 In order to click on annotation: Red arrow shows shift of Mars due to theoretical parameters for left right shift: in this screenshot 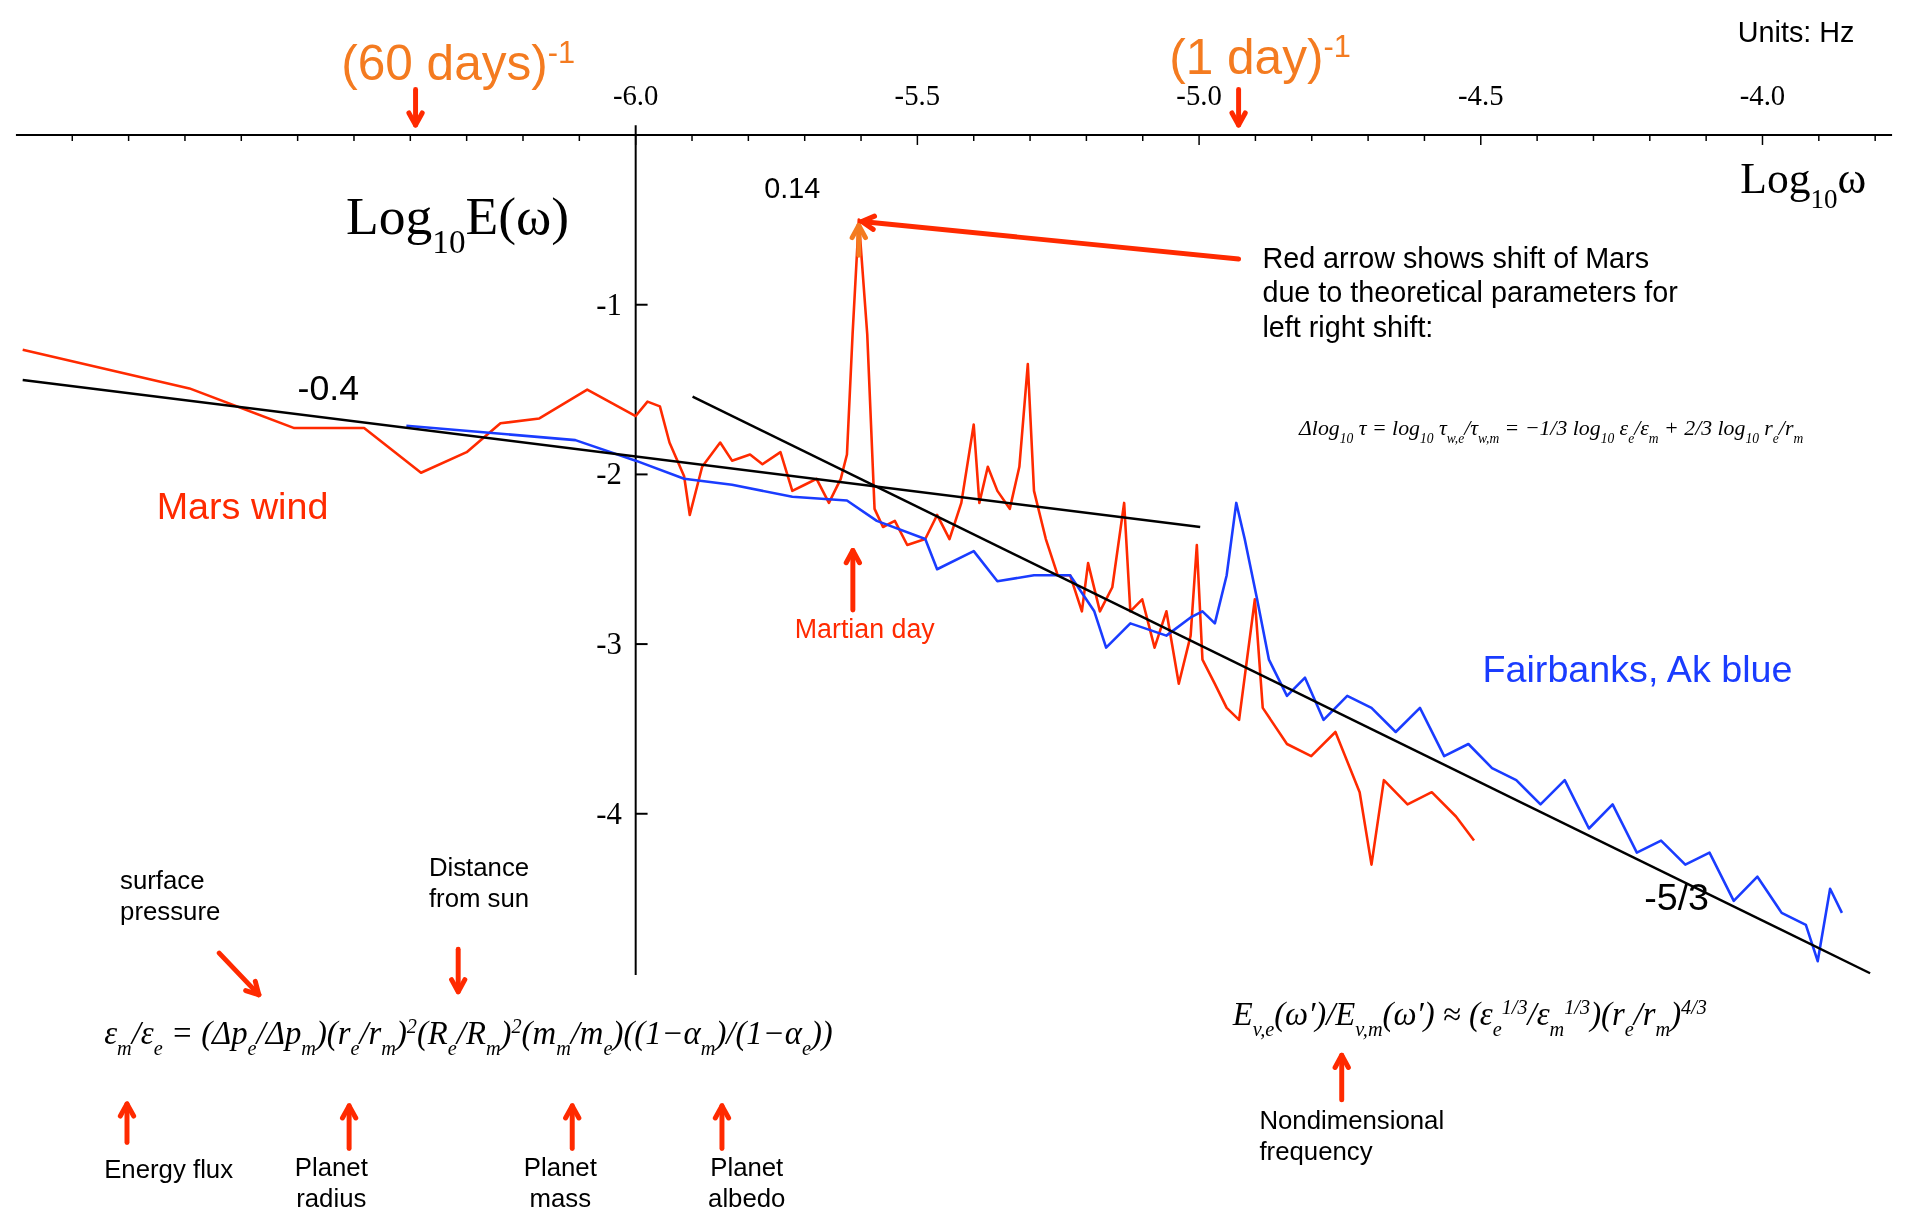, I will do `click(1470, 292)`.